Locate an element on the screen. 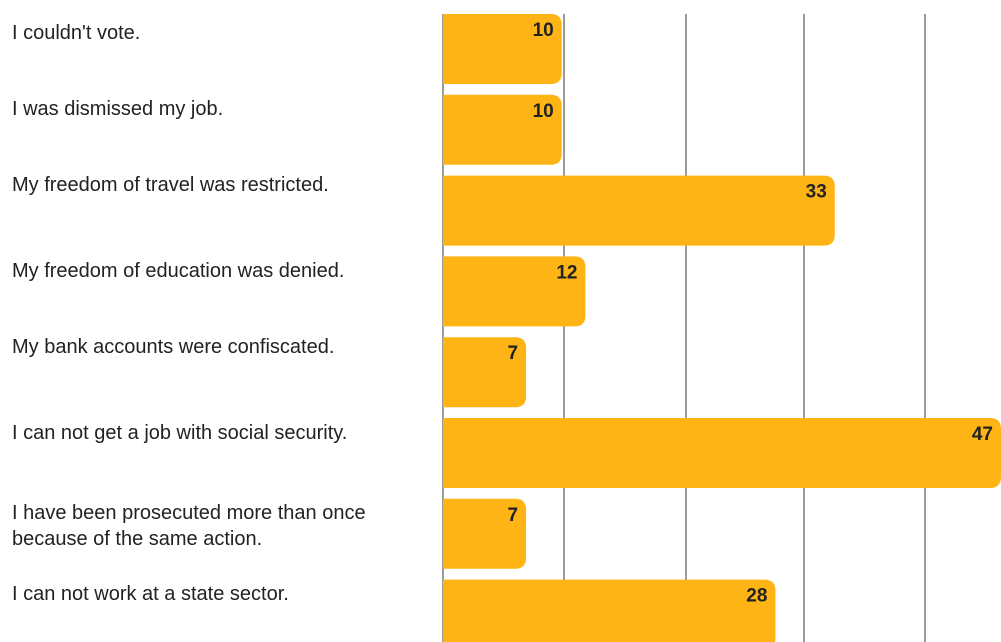 The image size is (1001, 642). bar-value-label: 28 is located at coordinates (756, 596).